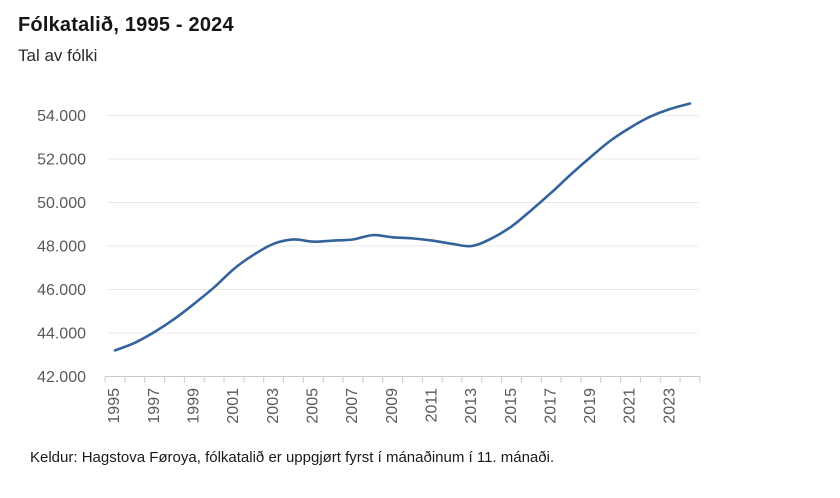 The image size is (840, 498). I want to click on x-axis-label: 1995, so click(114, 406).